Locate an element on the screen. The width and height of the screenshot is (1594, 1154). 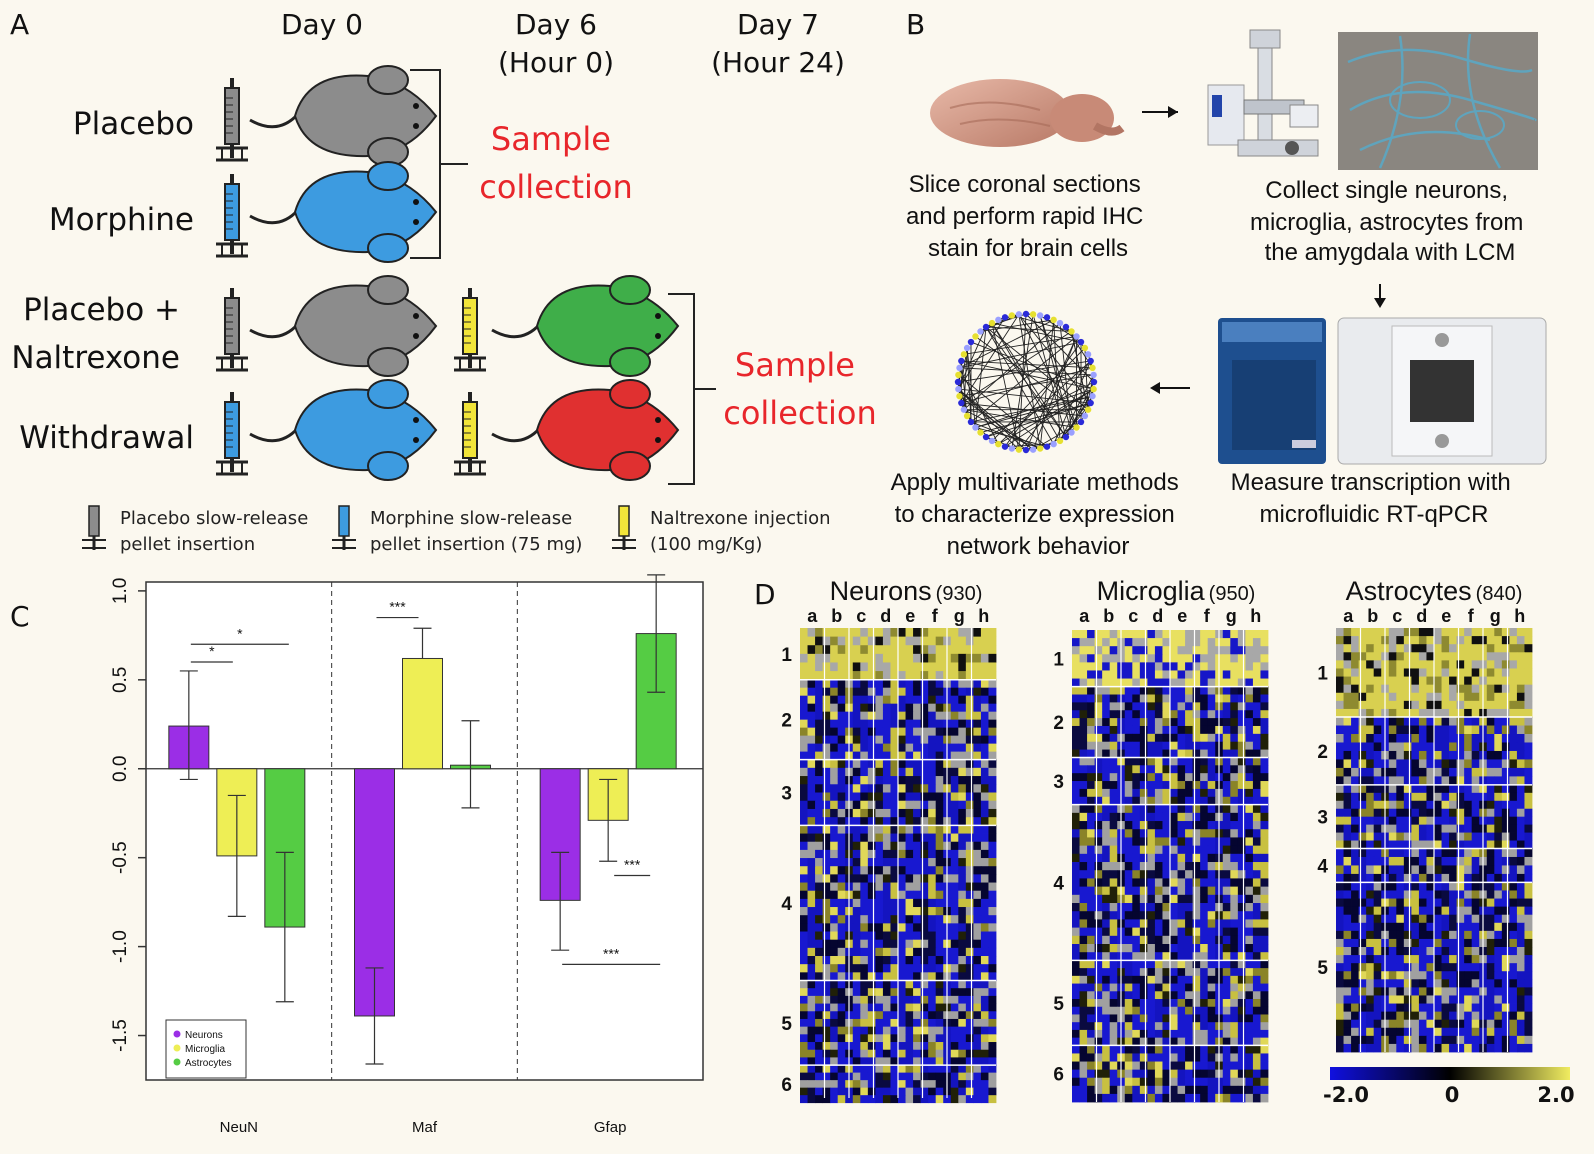
group-row-3: Withdrawal is located at coordinates (349, 430).